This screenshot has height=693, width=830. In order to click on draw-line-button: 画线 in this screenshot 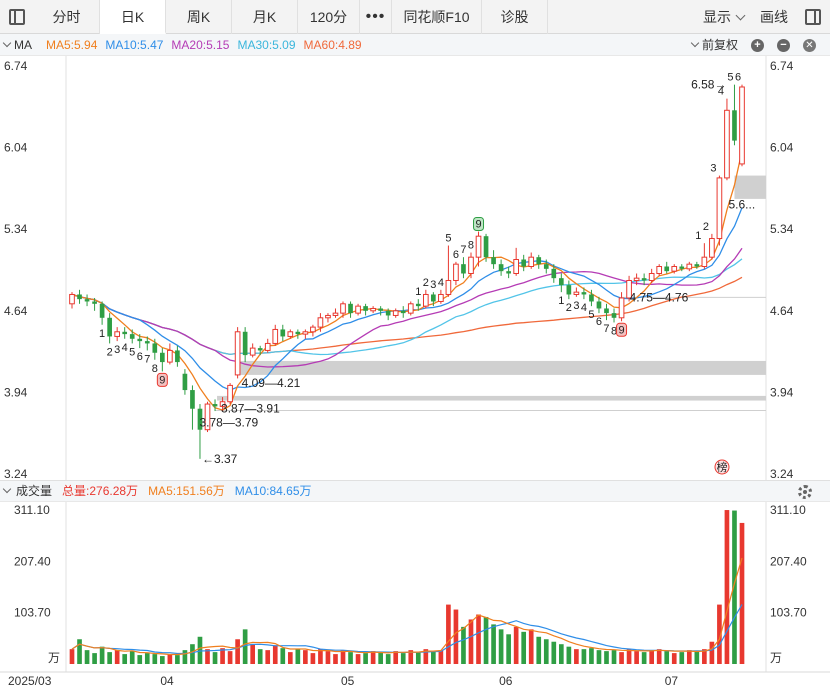, I will do `click(774, 16)`.